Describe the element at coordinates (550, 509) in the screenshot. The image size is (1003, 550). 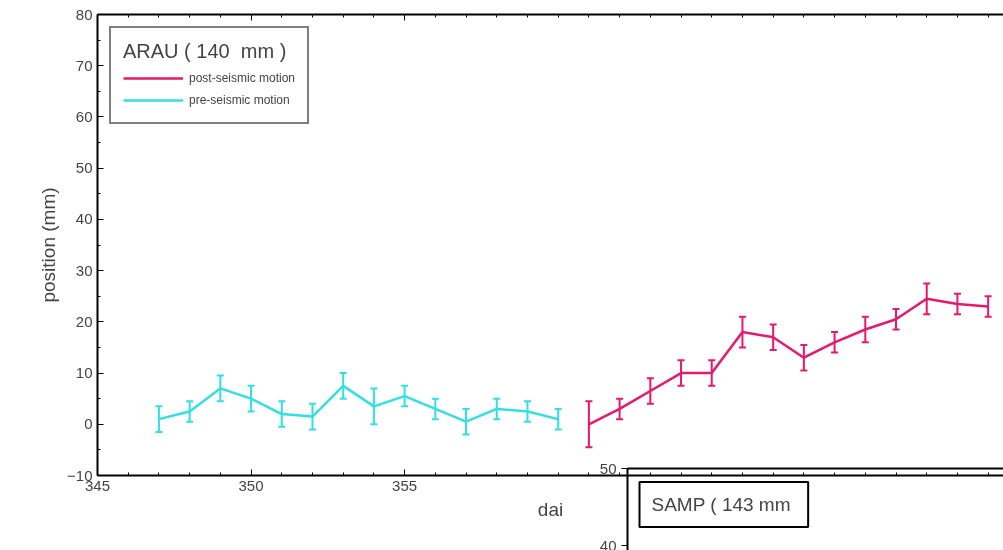
I see `x-axis-title: dai` at that location.